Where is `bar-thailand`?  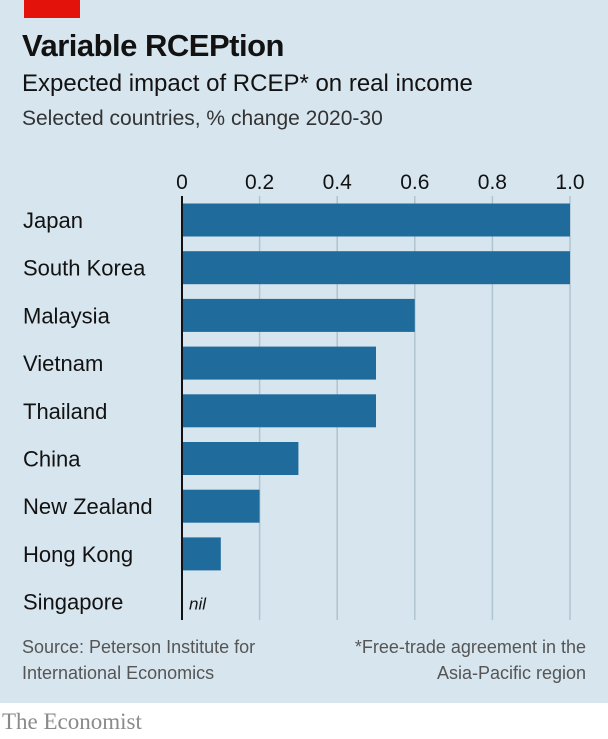 bar-thailand is located at coordinates (279, 411).